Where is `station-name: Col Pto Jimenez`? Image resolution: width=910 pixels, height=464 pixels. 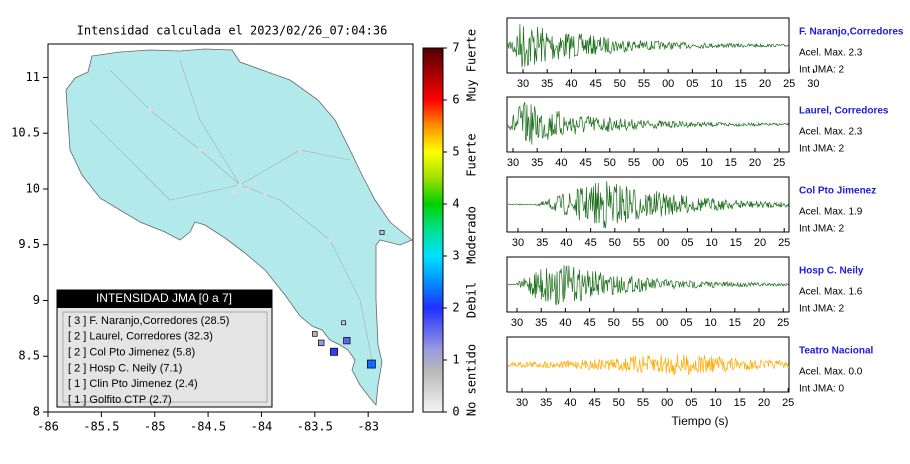 station-name: Col Pto Jimenez is located at coordinates (837, 191).